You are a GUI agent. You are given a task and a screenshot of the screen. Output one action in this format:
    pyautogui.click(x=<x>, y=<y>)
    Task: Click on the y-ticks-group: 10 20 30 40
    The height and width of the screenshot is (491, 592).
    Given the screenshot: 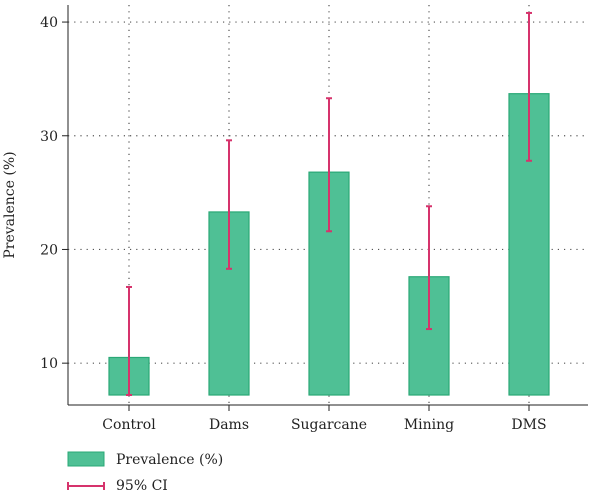 What is the action you would take?
    pyautogui.click(x=54, y=193)
    